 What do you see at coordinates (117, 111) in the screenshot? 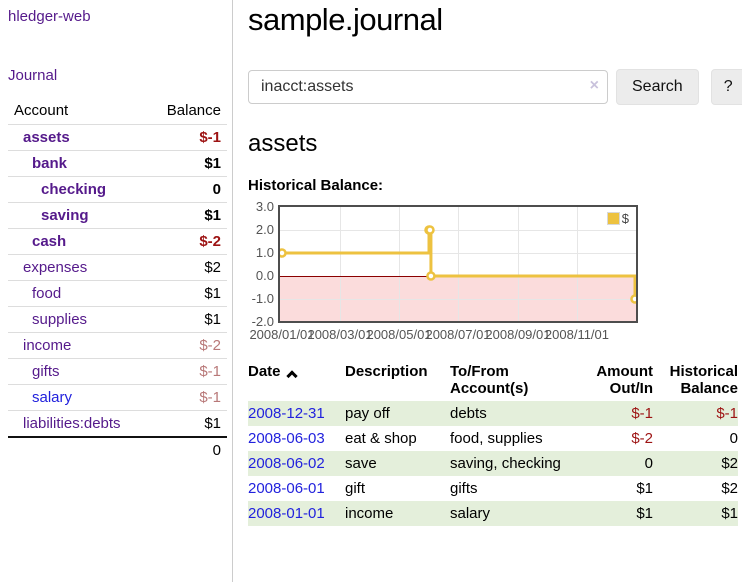
I see `account-table-header: Account Balance` at bounding box center [117, 111].